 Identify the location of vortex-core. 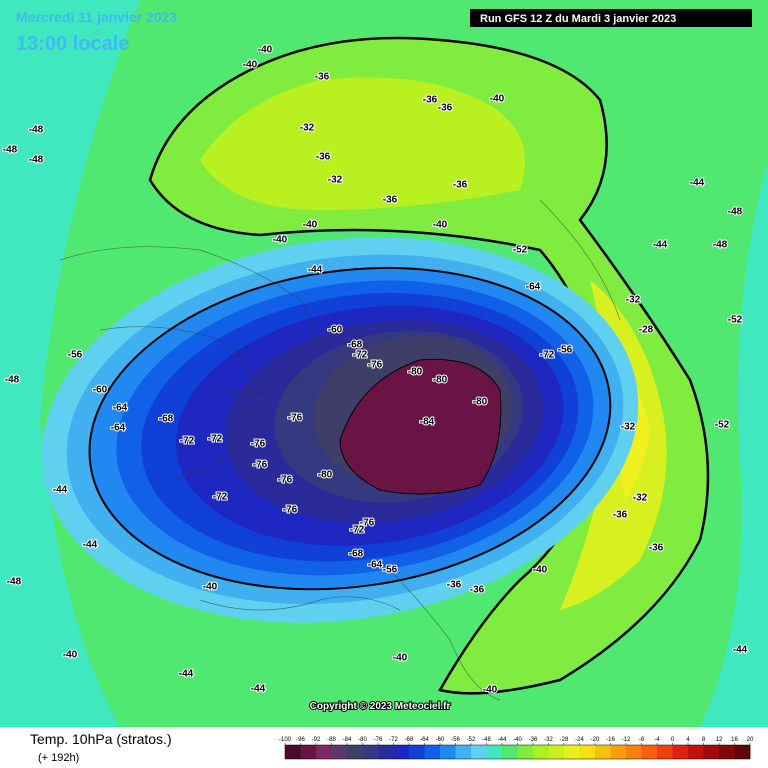
(420, 426).